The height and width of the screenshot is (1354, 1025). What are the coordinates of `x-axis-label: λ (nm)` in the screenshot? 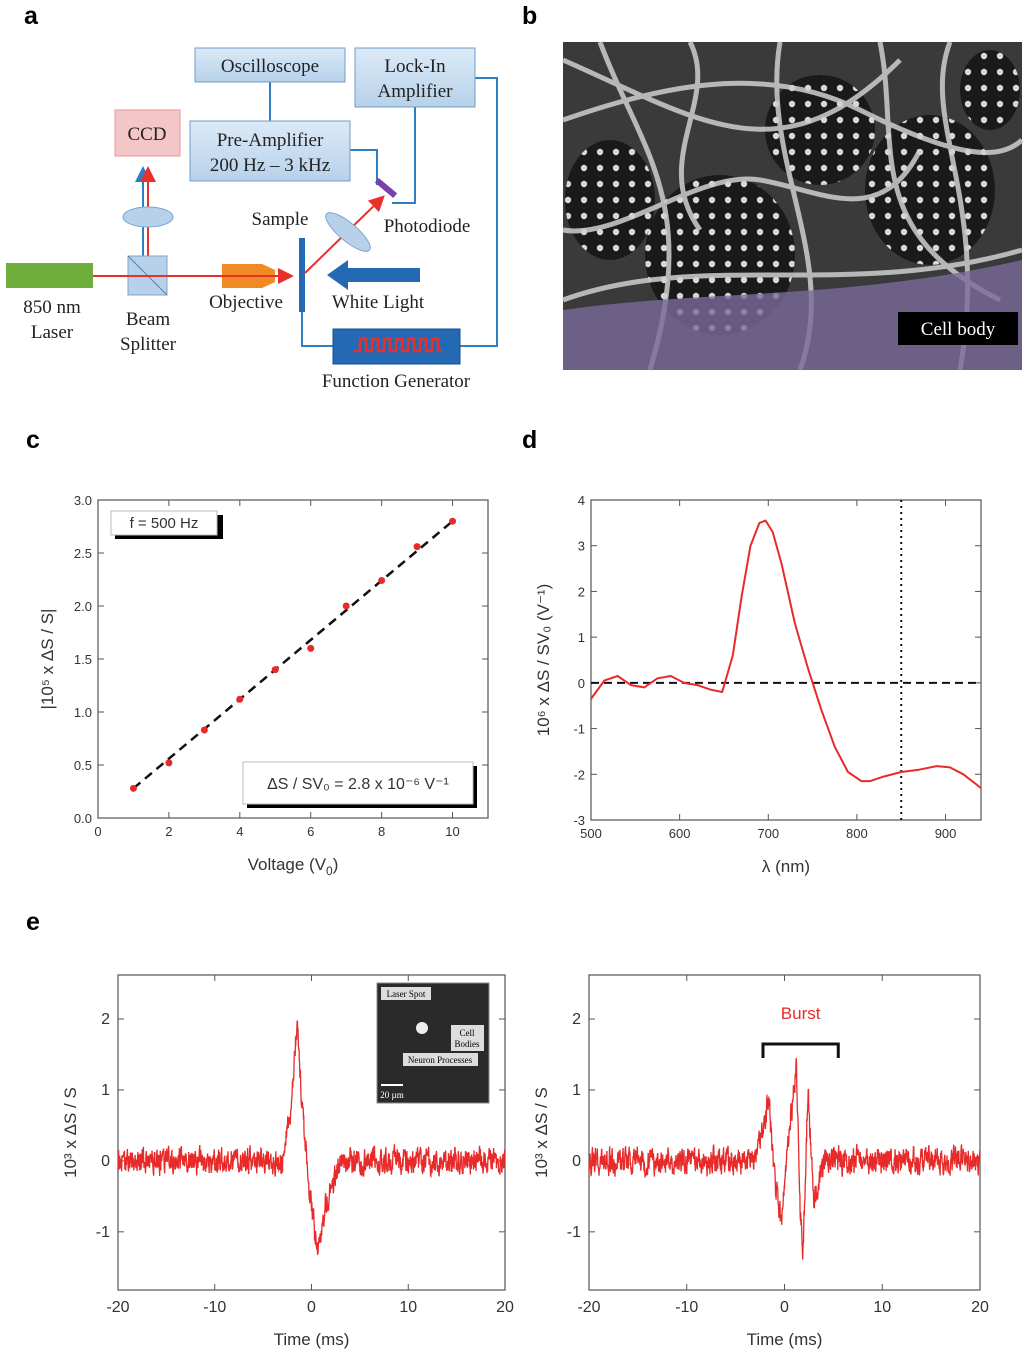 It's located at (786, 866).